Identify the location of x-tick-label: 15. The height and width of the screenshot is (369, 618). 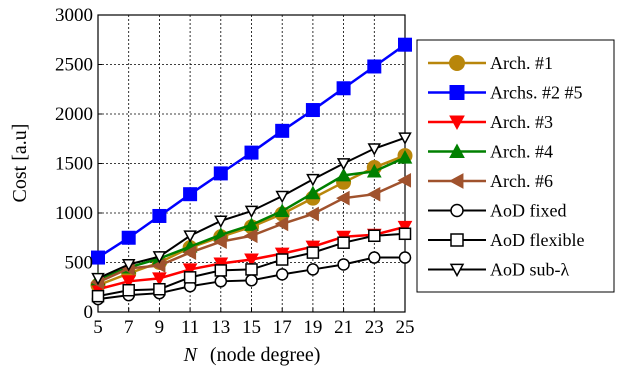
(251, 327).